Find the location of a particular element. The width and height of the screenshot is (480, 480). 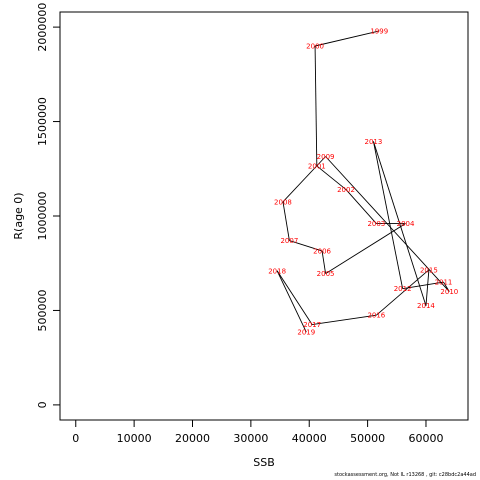

segment-2018-2019 is located at coordinates (291, 301).